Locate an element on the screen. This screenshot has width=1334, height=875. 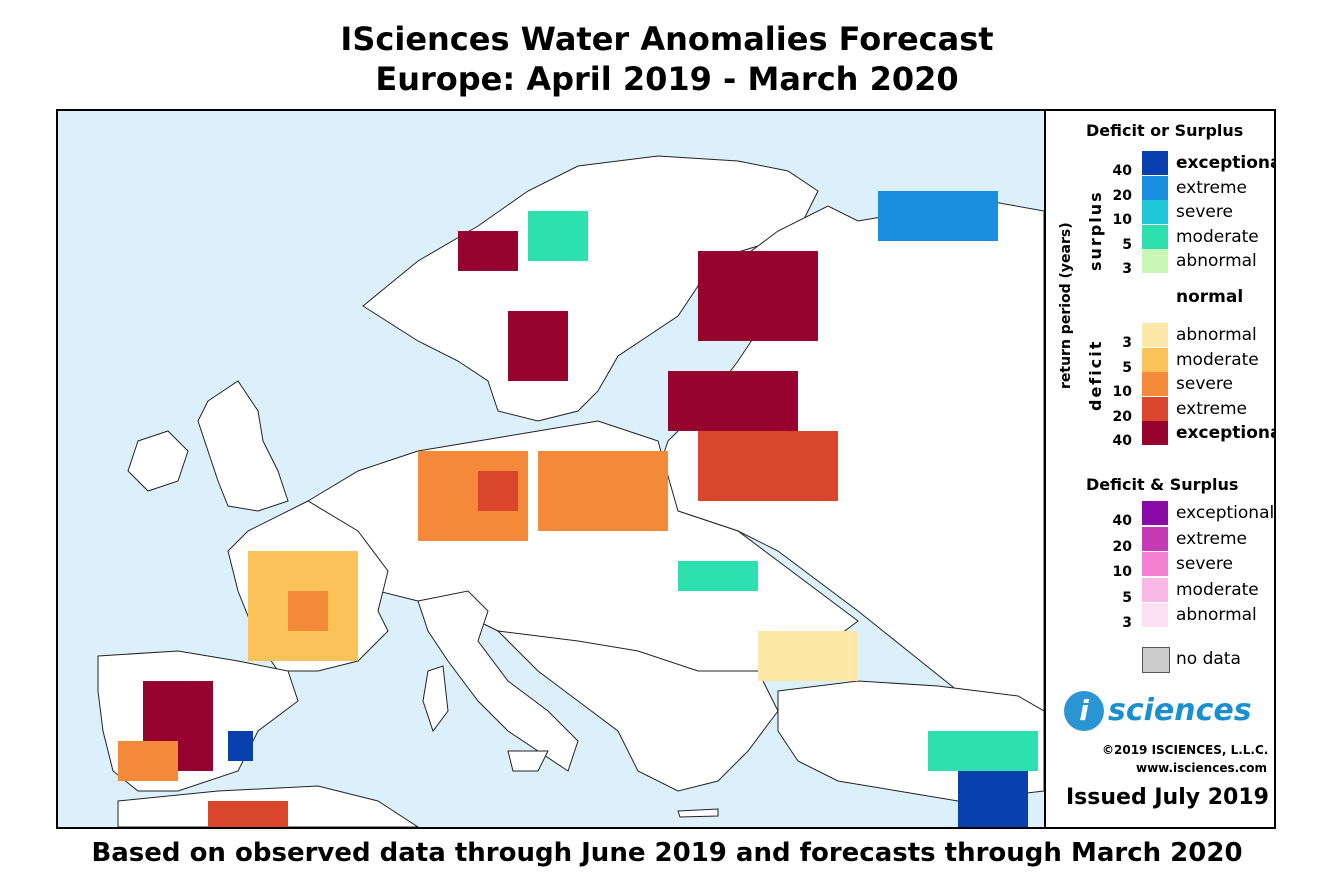
france-severe-deficit is located at coordinates (308, 611).